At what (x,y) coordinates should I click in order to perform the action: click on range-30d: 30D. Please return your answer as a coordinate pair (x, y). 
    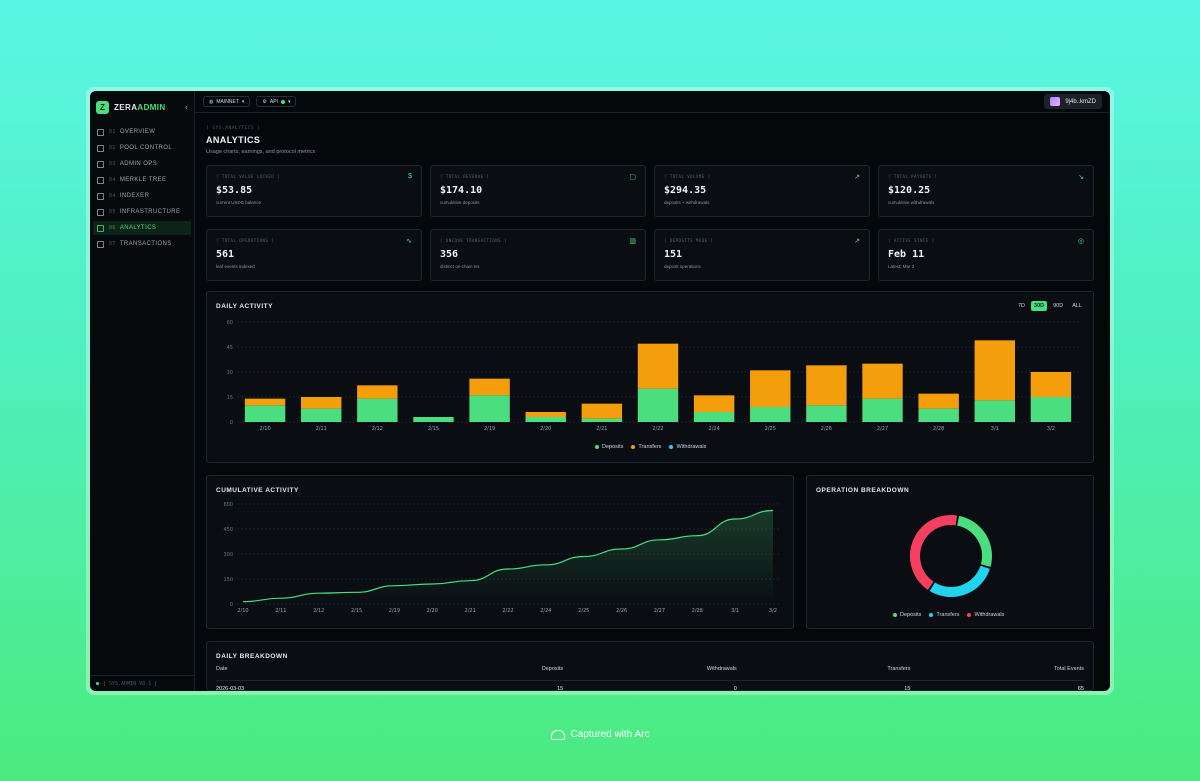
    Looking at the image, I should click on (1039, 306).